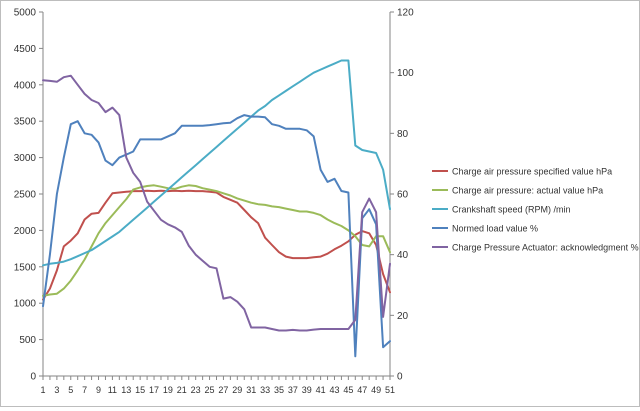 This screenshot has width=640, height=411. I want to click on right-axis-tick-label: 100, so click(405, 73).